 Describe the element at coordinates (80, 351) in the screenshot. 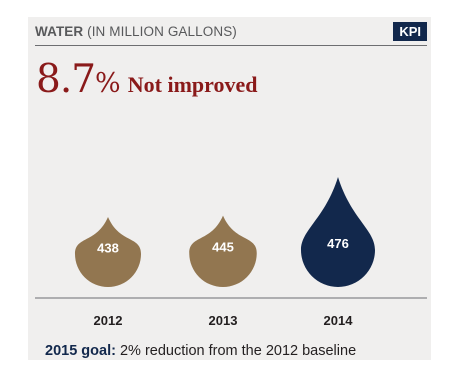

I see `goal-label: 2015 goal:` at that location.